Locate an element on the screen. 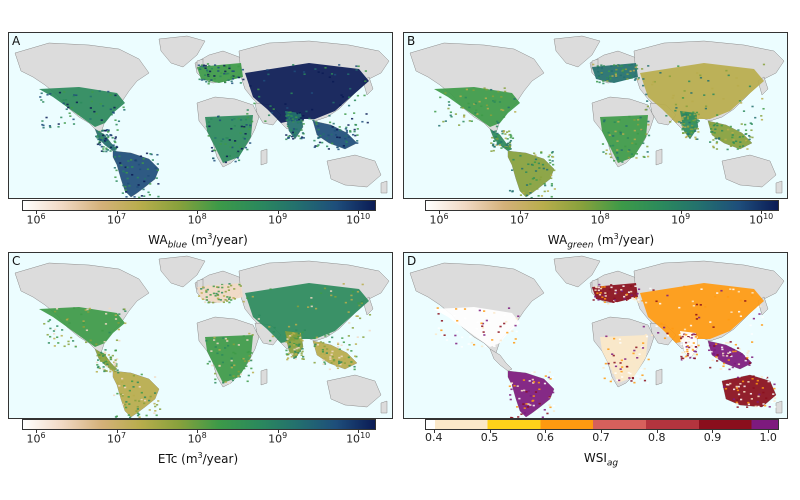 This screenshot has height=500, width=800. colorbar-tick-label: 1.0 is located at coordinates (768, 437).